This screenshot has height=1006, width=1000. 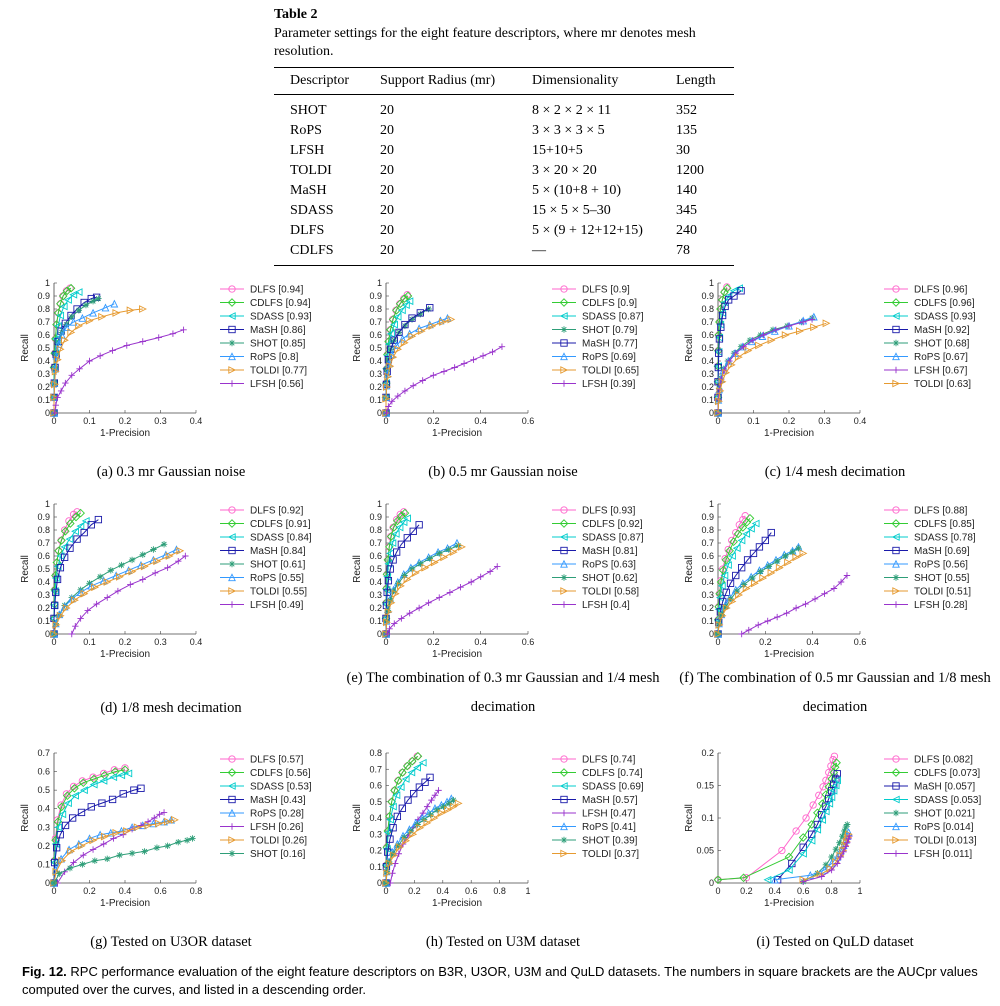 I want to click on legend-series-name: DLFS, so click(x=927, y=511).